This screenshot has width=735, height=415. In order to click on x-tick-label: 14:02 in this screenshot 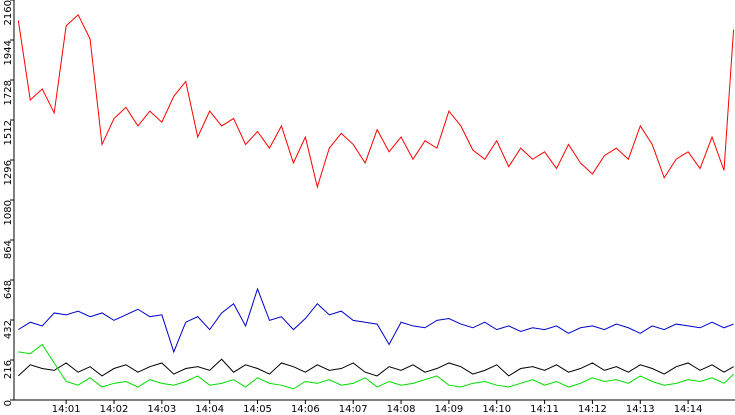, I will do `click(114, 409)`.